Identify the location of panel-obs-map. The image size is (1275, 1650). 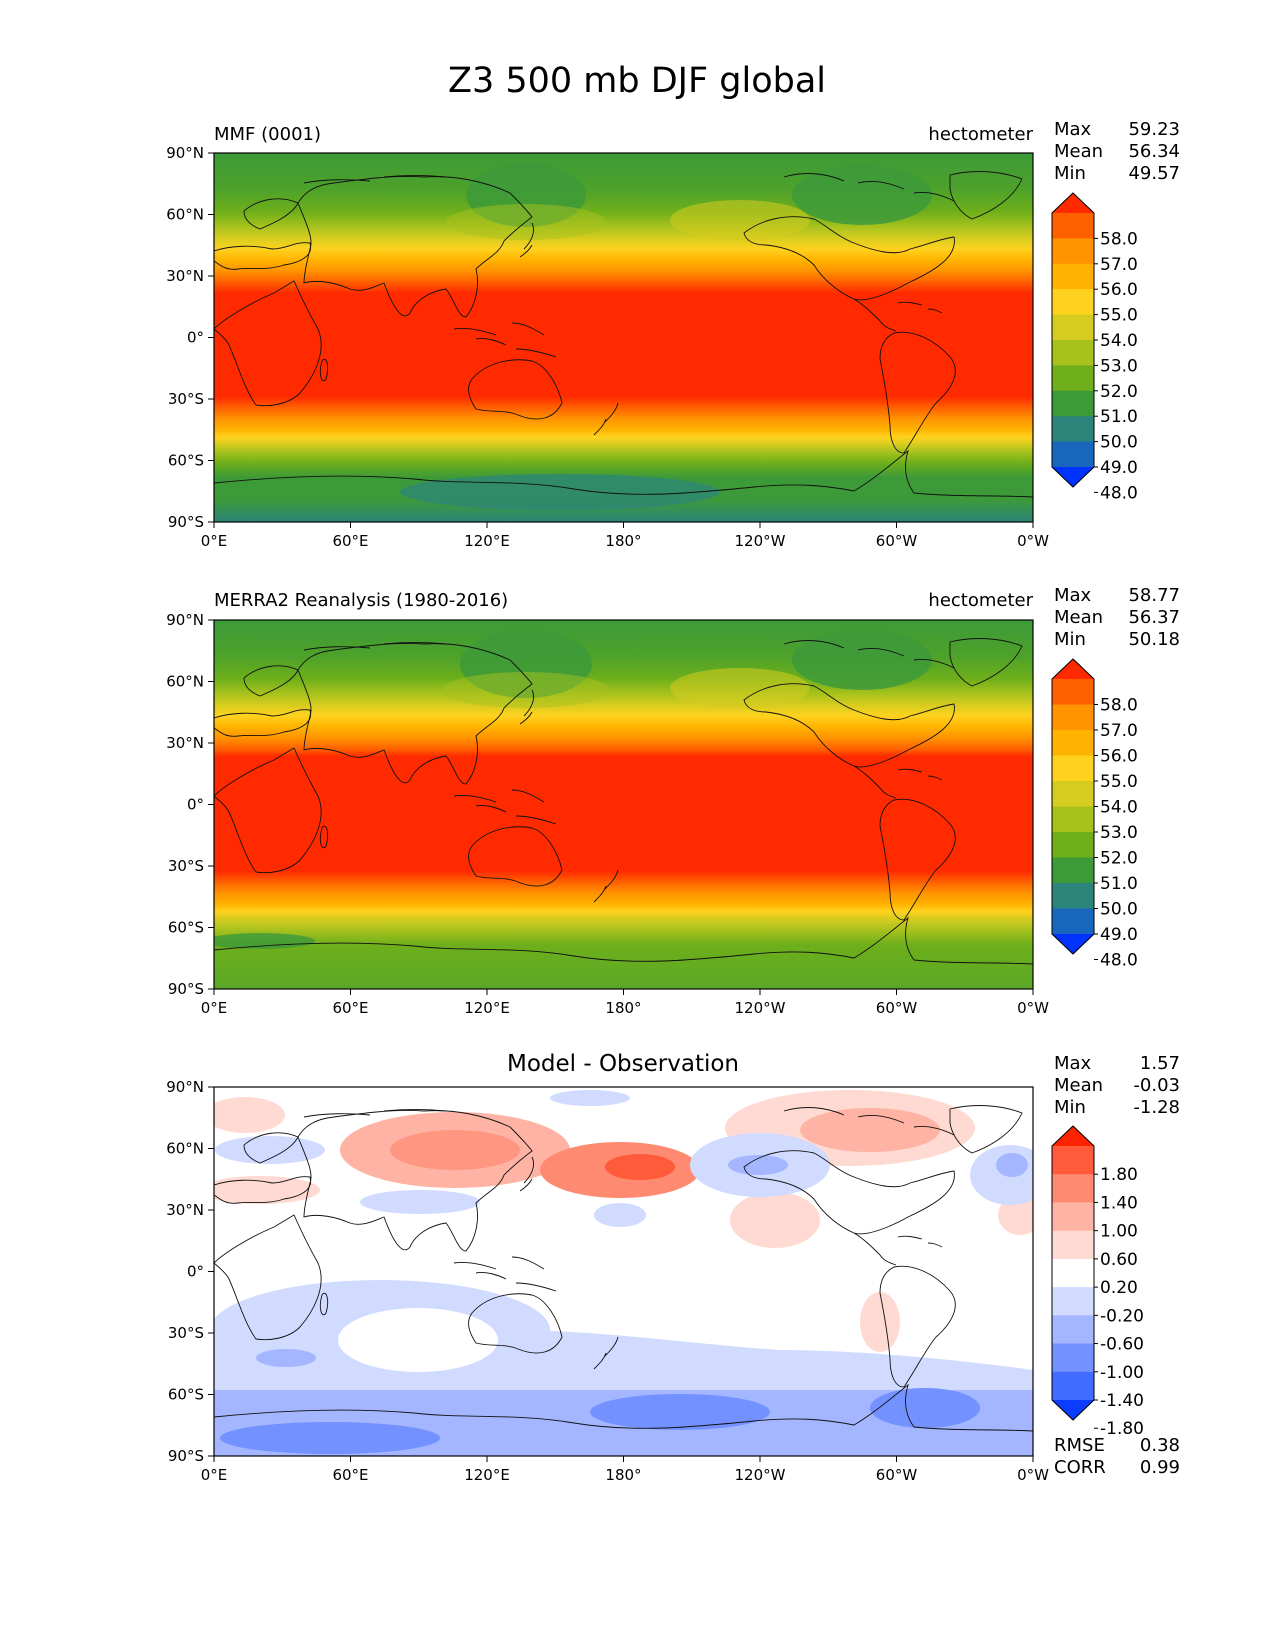
(623, 804).